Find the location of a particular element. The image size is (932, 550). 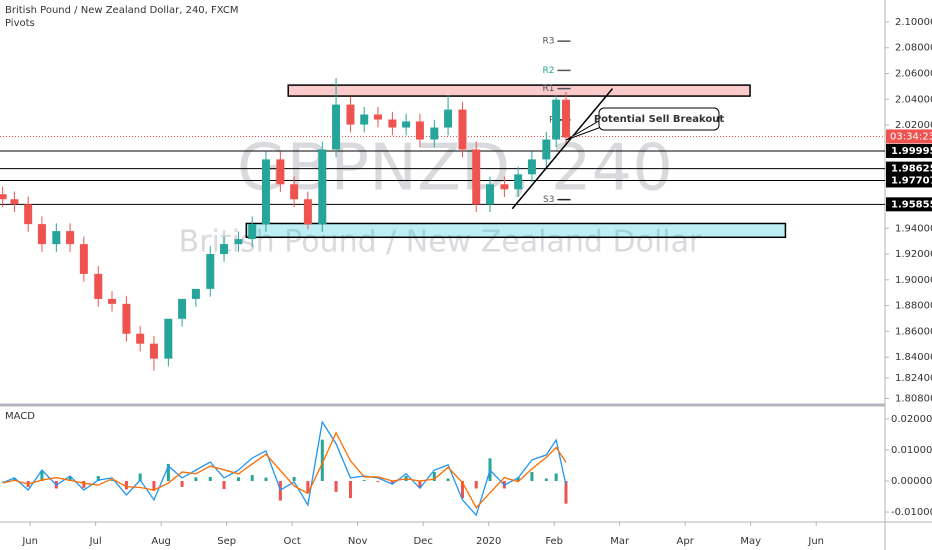

x-tick-label: Dec is located at coordinates (422, 541).